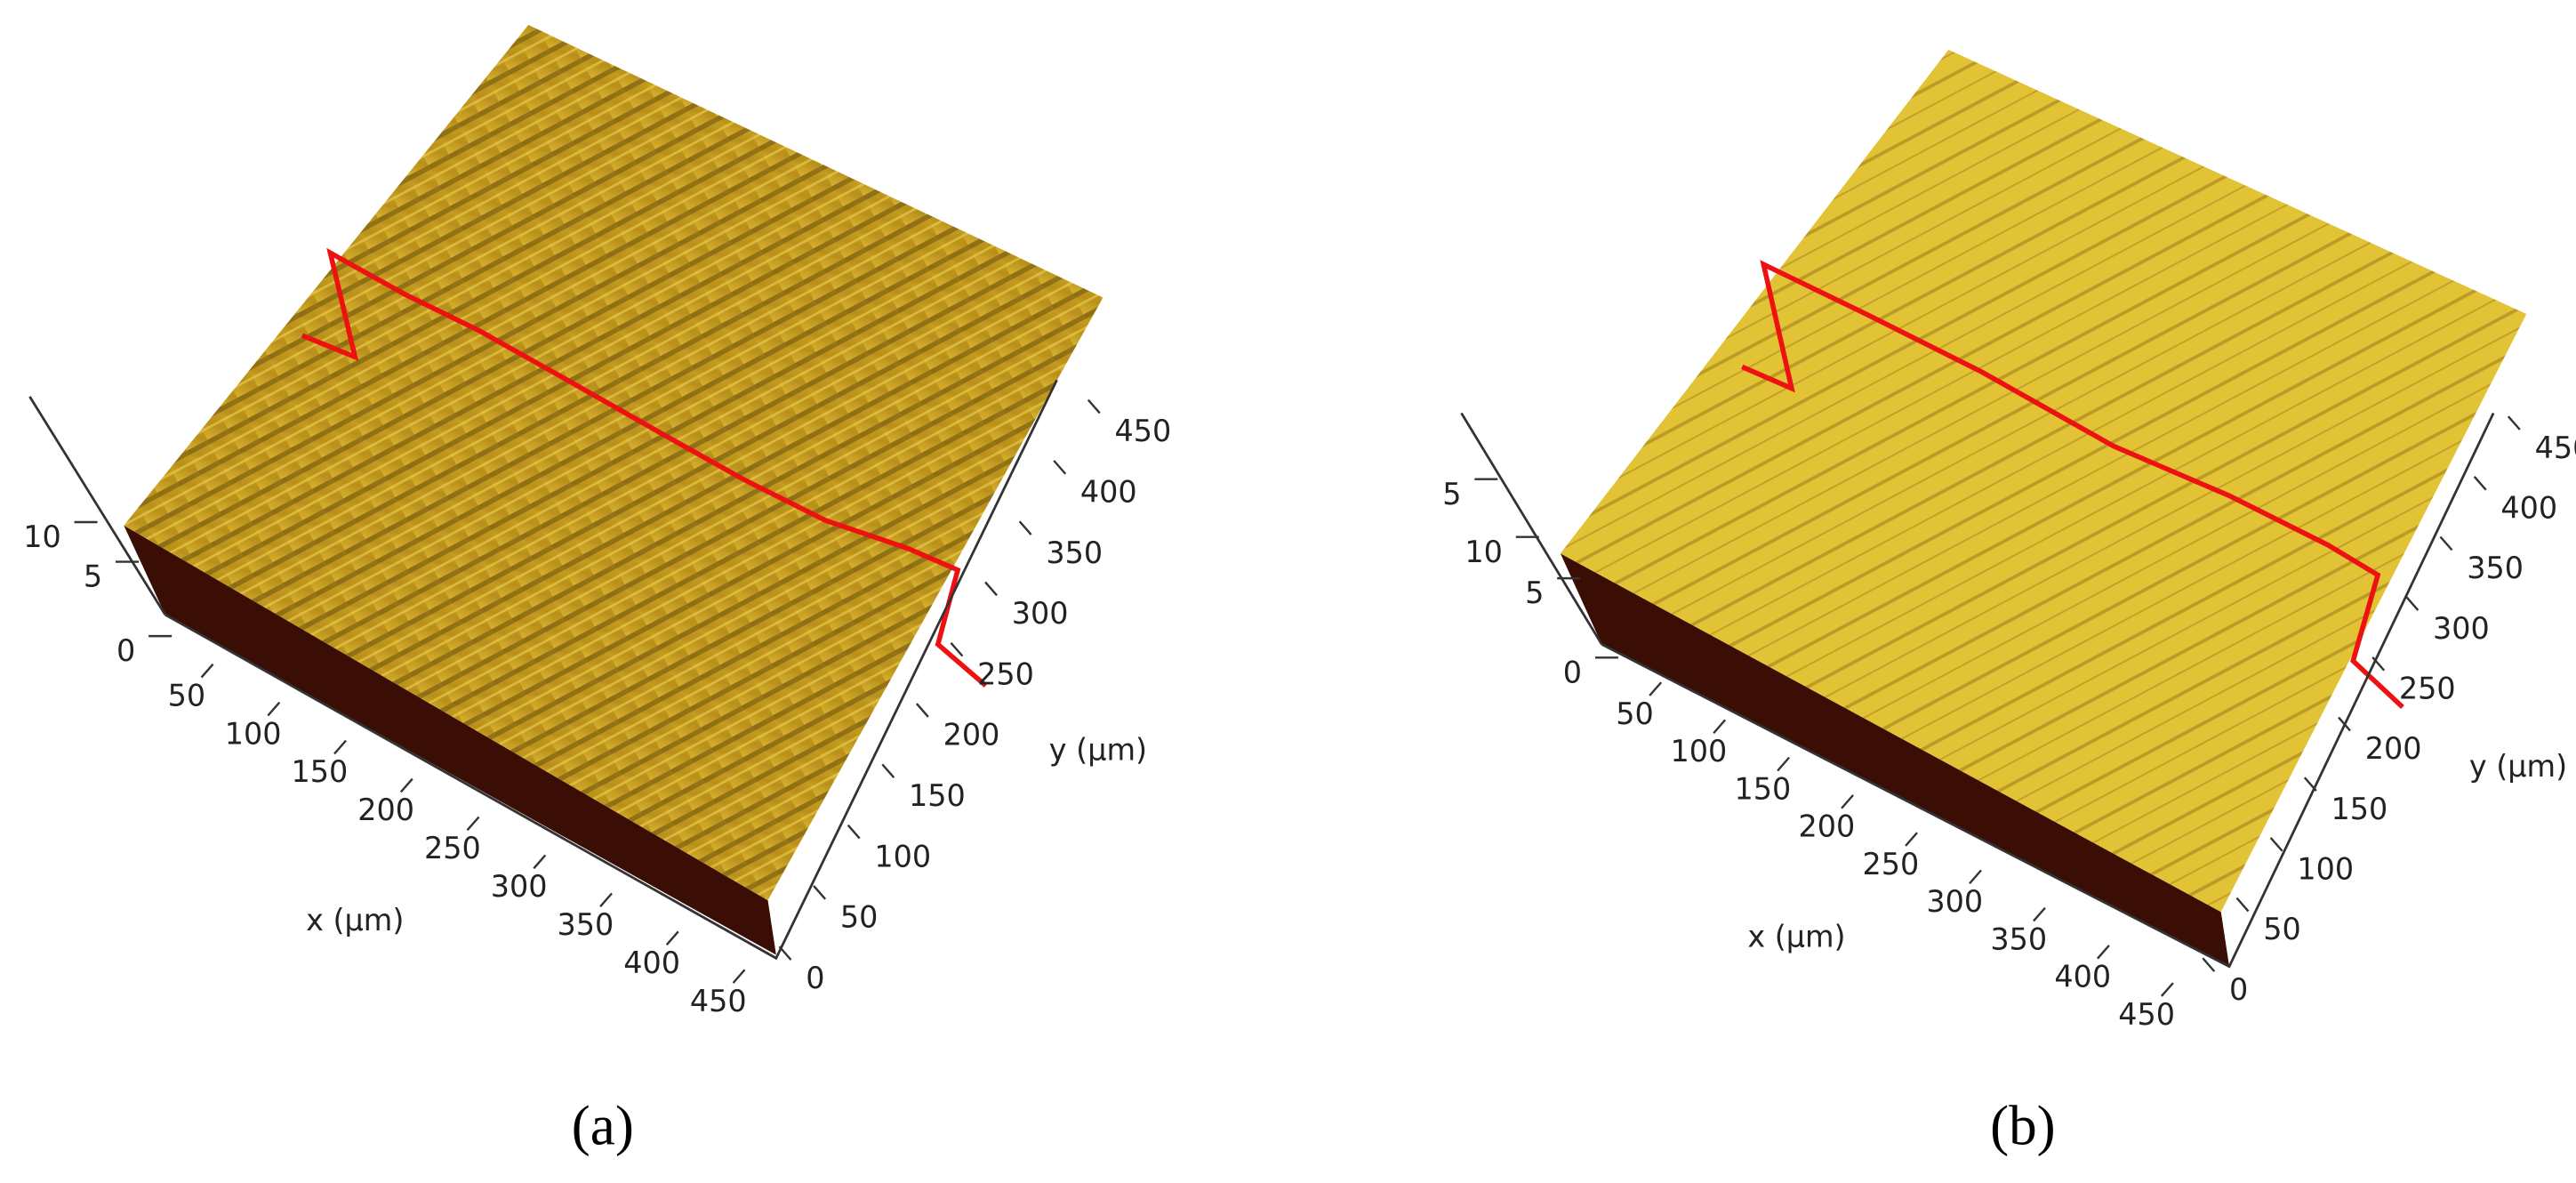 The image size is (2576, 1183). I want to click on panel-label: (a), so click(603, 1126).